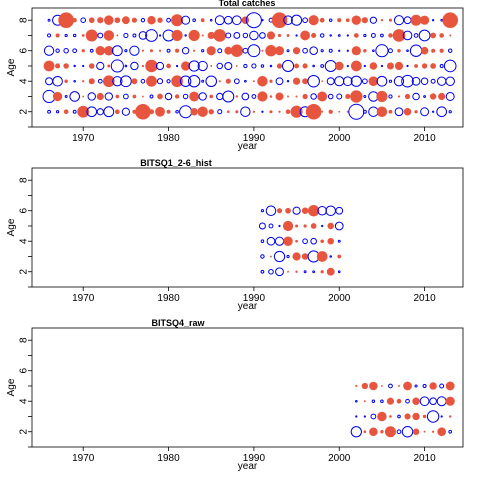 The width and height of the screenshot is (480, 480). What do you see at coordinates (248, 146) in the screenshot?
I see `x-axis-label: year` at bounding box center [248, 146].